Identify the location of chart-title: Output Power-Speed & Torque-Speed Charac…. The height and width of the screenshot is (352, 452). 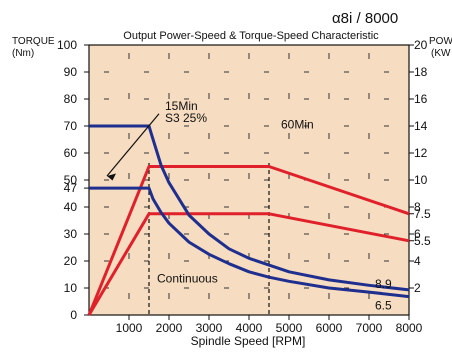
(251, 36).